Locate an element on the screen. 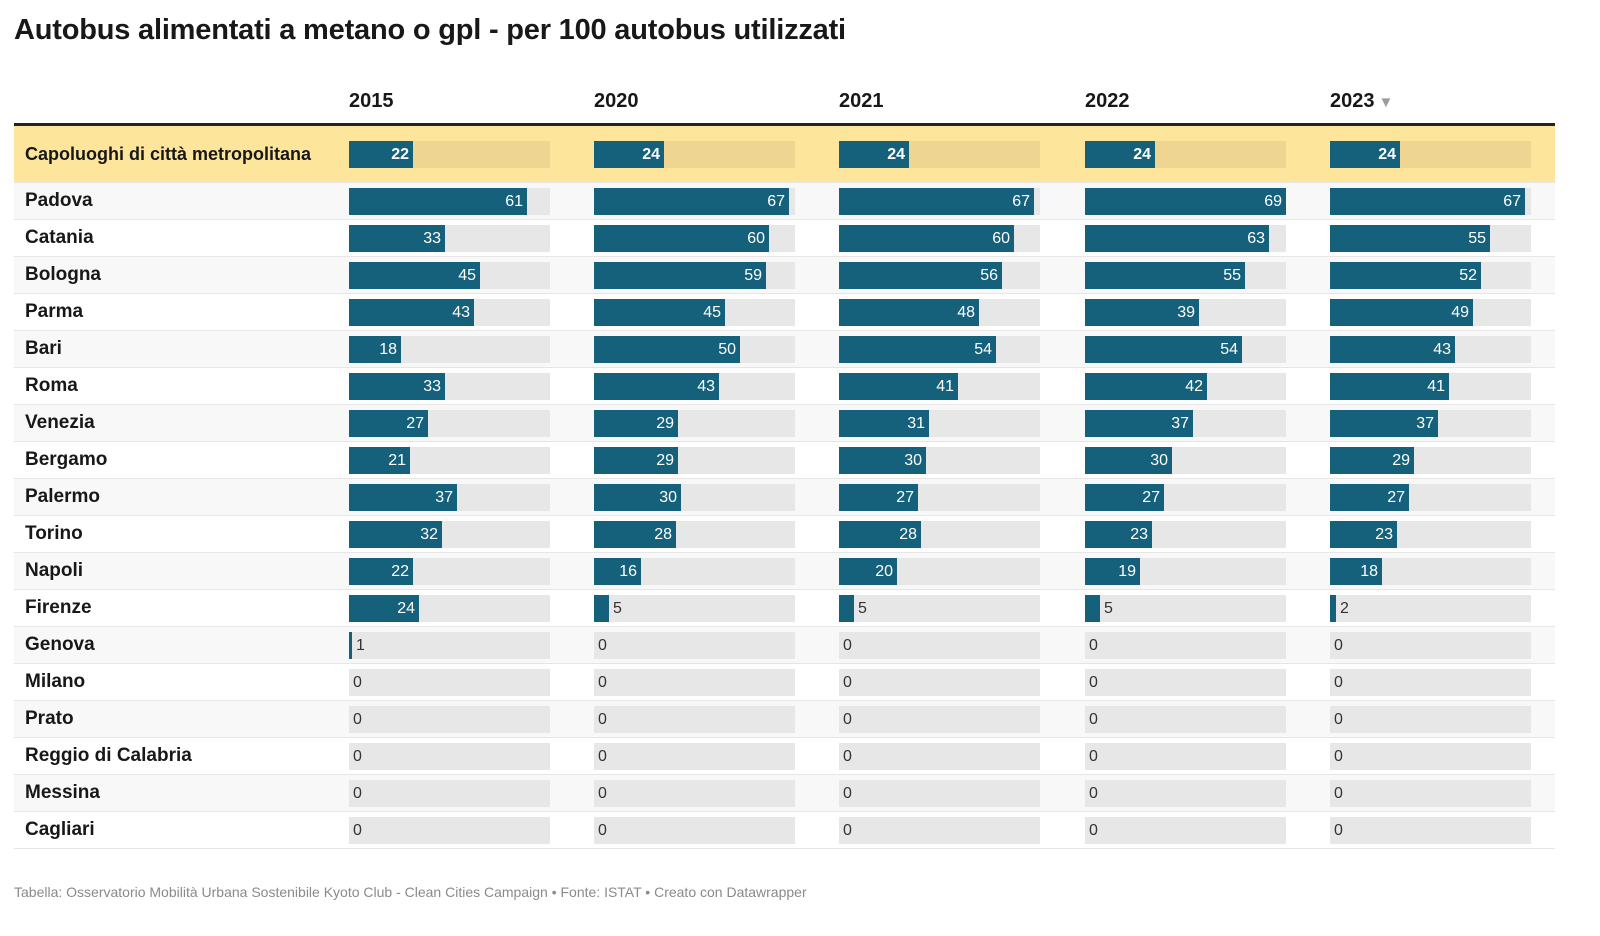 The width and height of the screenshot is (1600, 936). bar-track: 48 is located at coordinates (939, 312).